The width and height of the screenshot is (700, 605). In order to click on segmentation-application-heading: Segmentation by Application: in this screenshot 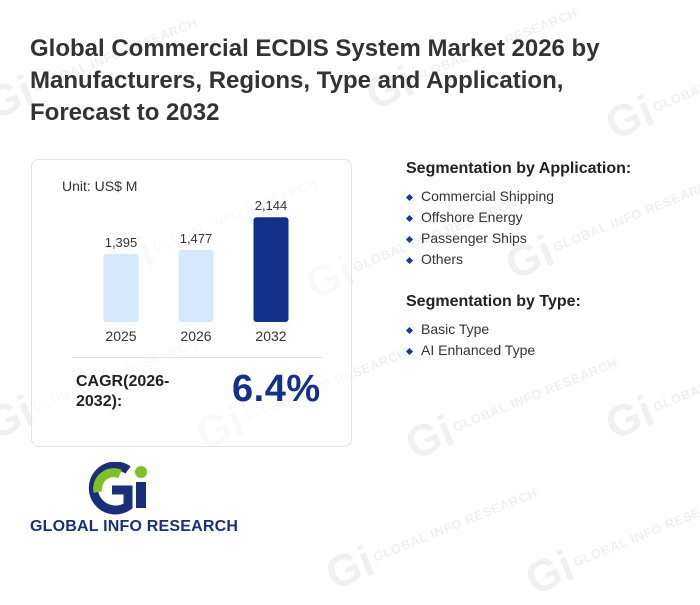, I will do `click(519, 168)`.